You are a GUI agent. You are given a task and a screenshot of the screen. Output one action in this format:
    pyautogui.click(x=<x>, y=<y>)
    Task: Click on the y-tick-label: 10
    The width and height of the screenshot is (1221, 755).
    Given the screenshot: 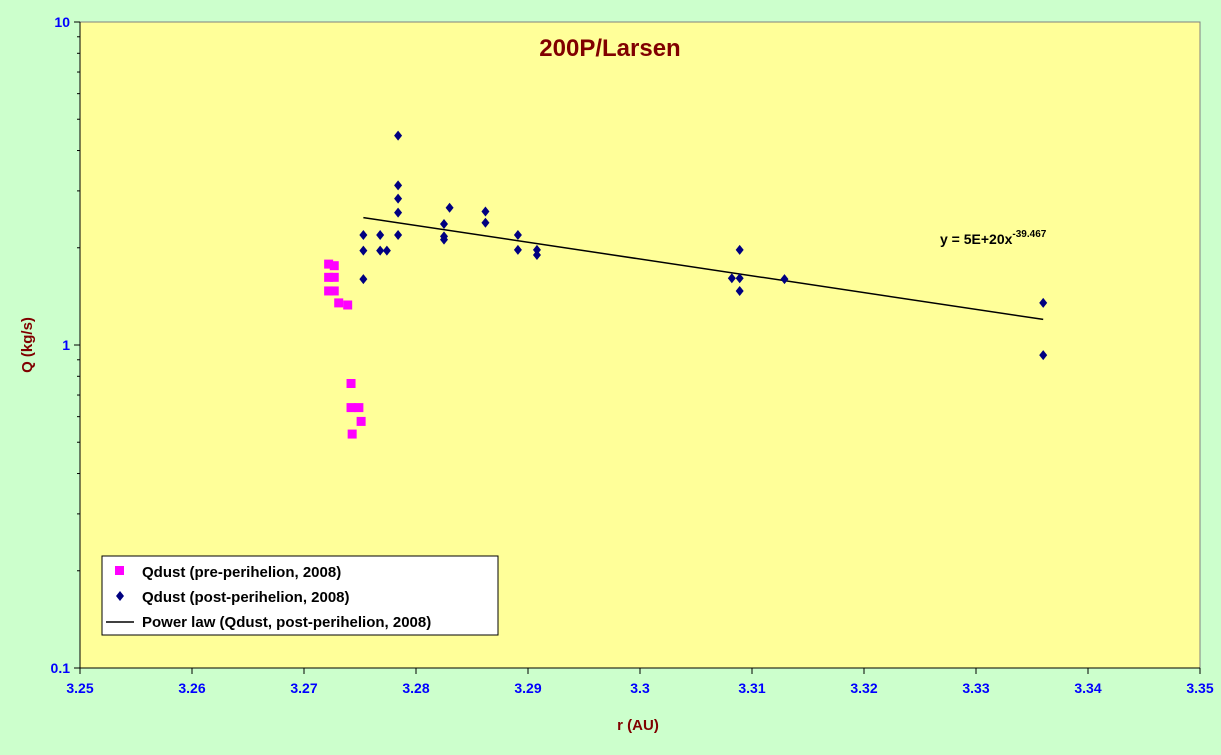 What is the action you would take?
    pyautogui.click(x=62, y=22)
    